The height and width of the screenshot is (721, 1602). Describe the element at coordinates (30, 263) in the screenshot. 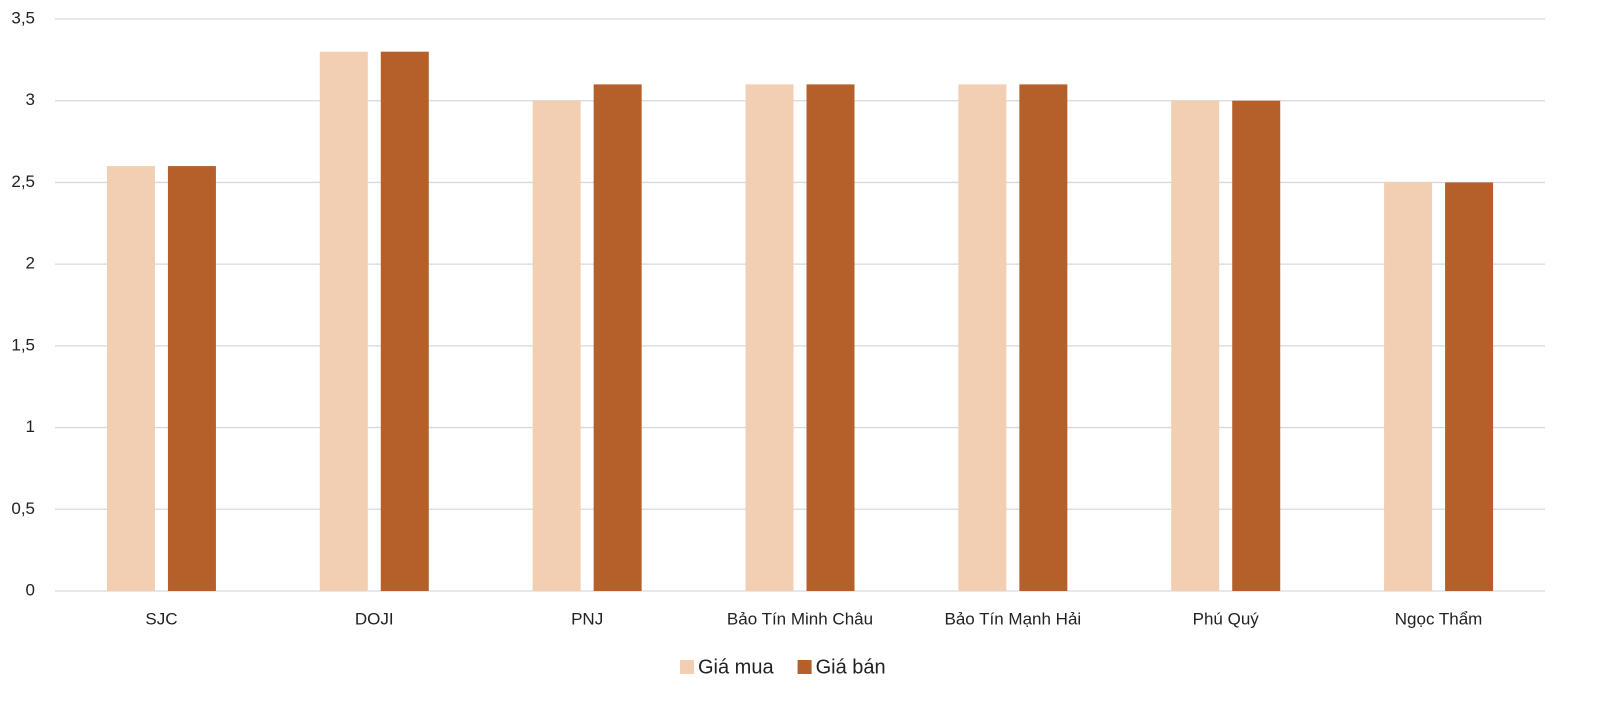

I see `y-tick-label: 2` at that location.